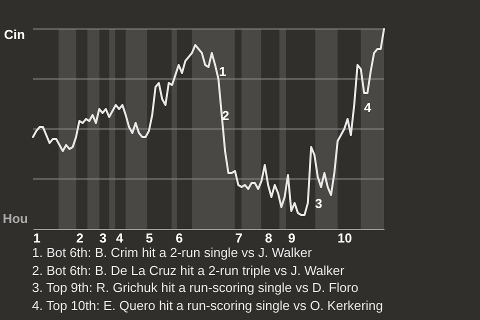 The height and width of the screenshot is (320, 480). What do you see at coordinates (238, 238) in the screenshot?
I see `x-tick-label: 7` at bounding box center [238, 238].